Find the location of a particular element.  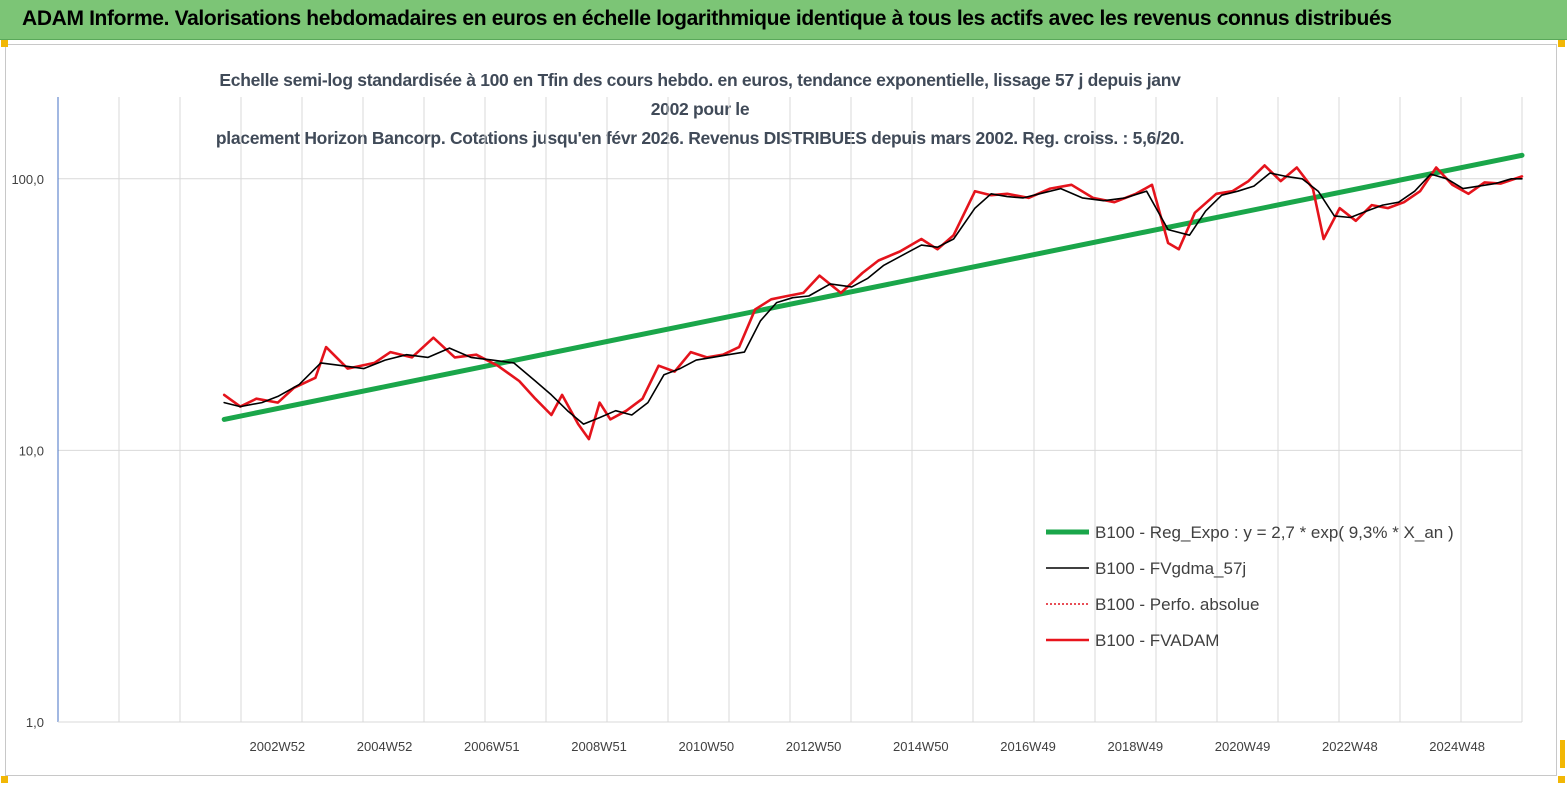

resize-handle-bottom-left is located at coordinates (4, 779).